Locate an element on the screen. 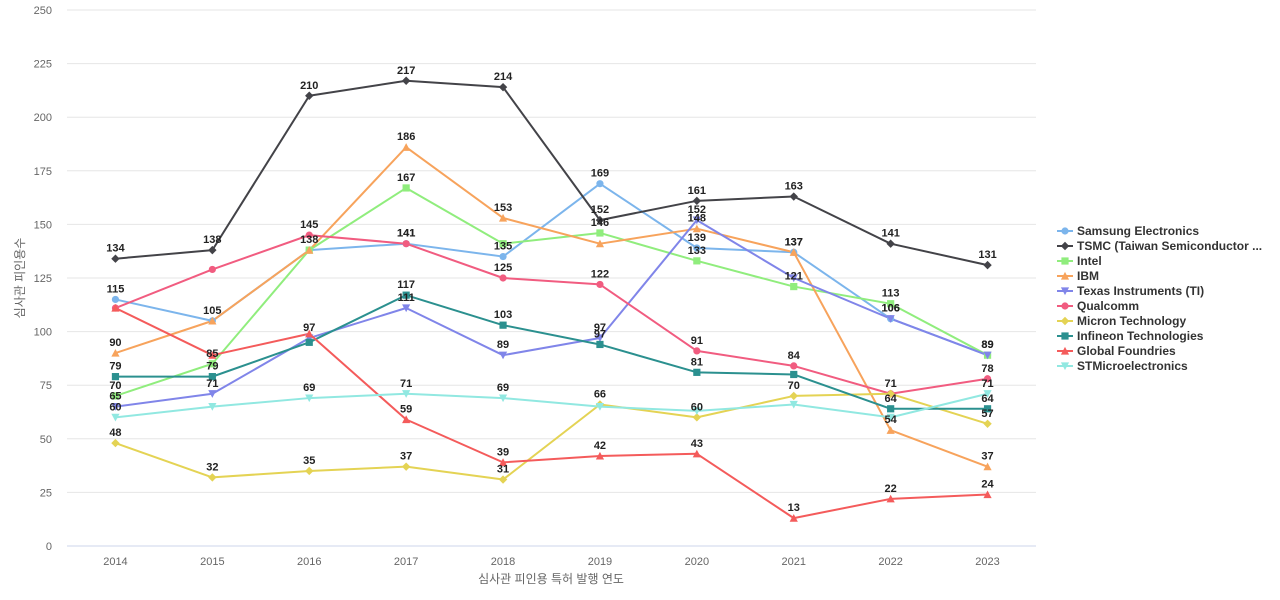  data-label: 141 is located at coordinates (890, 234).